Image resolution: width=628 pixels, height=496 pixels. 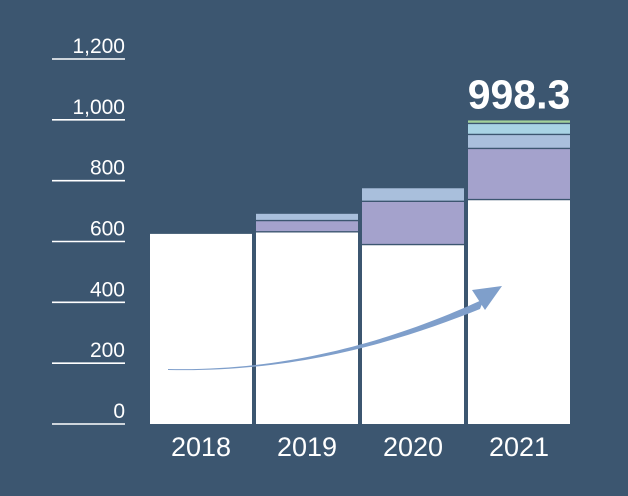 I want to click on x-axis-labels: 2018 2019 2020 2021, so click(x=360, y=447).